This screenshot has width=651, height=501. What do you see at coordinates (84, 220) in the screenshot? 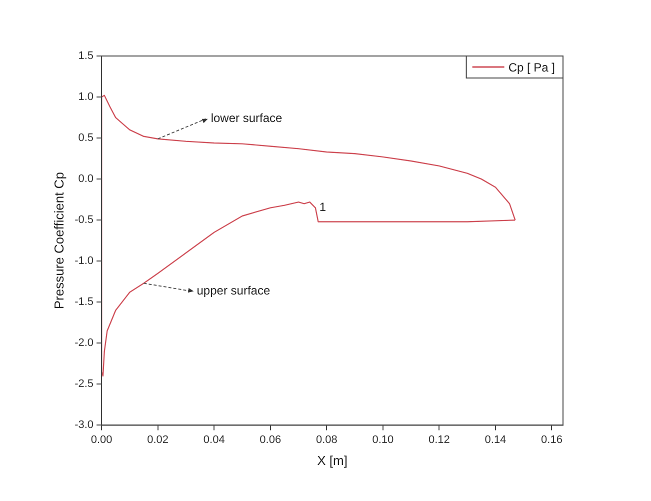
I see `y-tick-label: -0.5` at bounding box center [84, 220].